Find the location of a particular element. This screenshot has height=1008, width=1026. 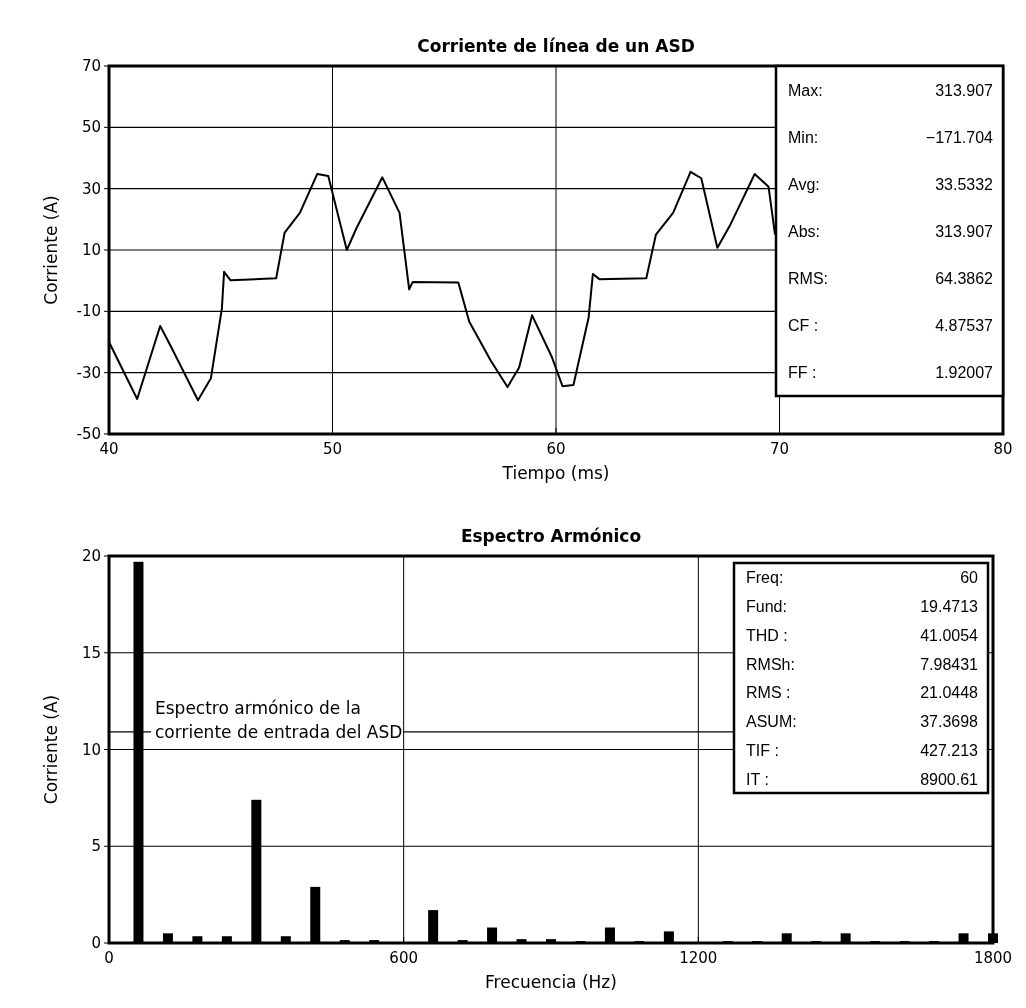

x-tick-label: 50 is located at coordinates (332, 449).